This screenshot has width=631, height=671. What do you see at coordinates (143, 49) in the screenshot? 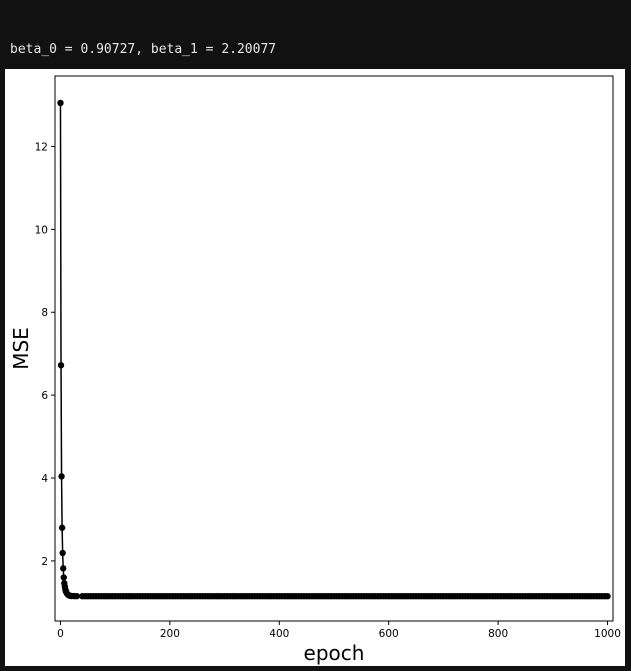
I see `beta-values-line: beta_0 = 0.90727, beta_1 = 2.20077` at bounding box center [143, 49].